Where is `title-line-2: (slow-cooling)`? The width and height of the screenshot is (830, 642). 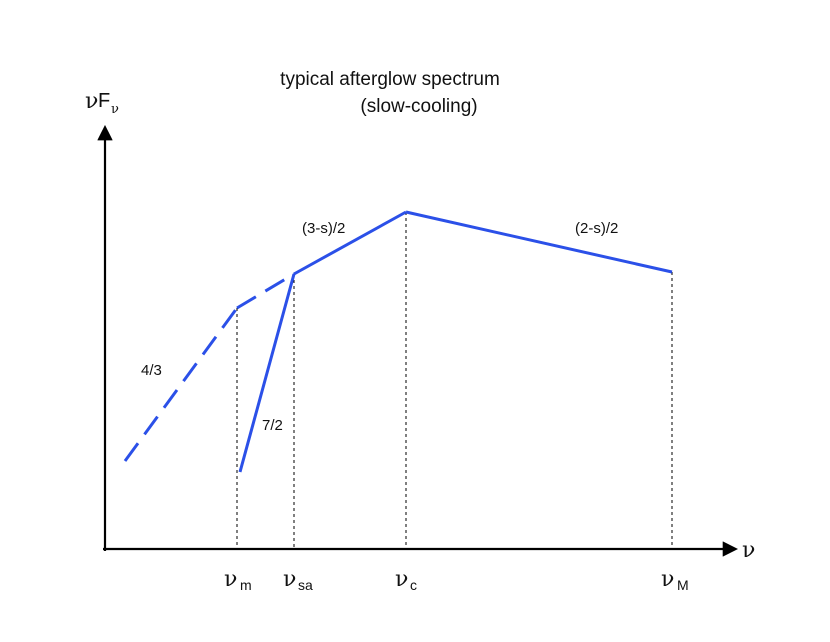
title-line-2: (slow-cooling) is located at coordinates (418, 106).